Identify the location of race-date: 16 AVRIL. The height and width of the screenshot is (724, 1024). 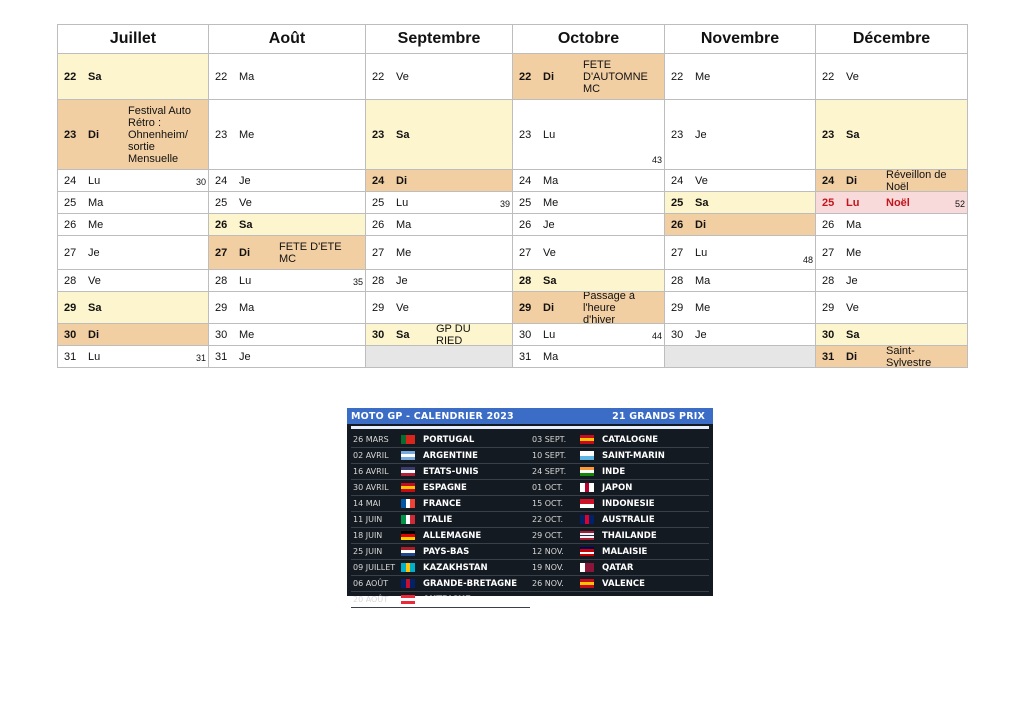
(371, 471).